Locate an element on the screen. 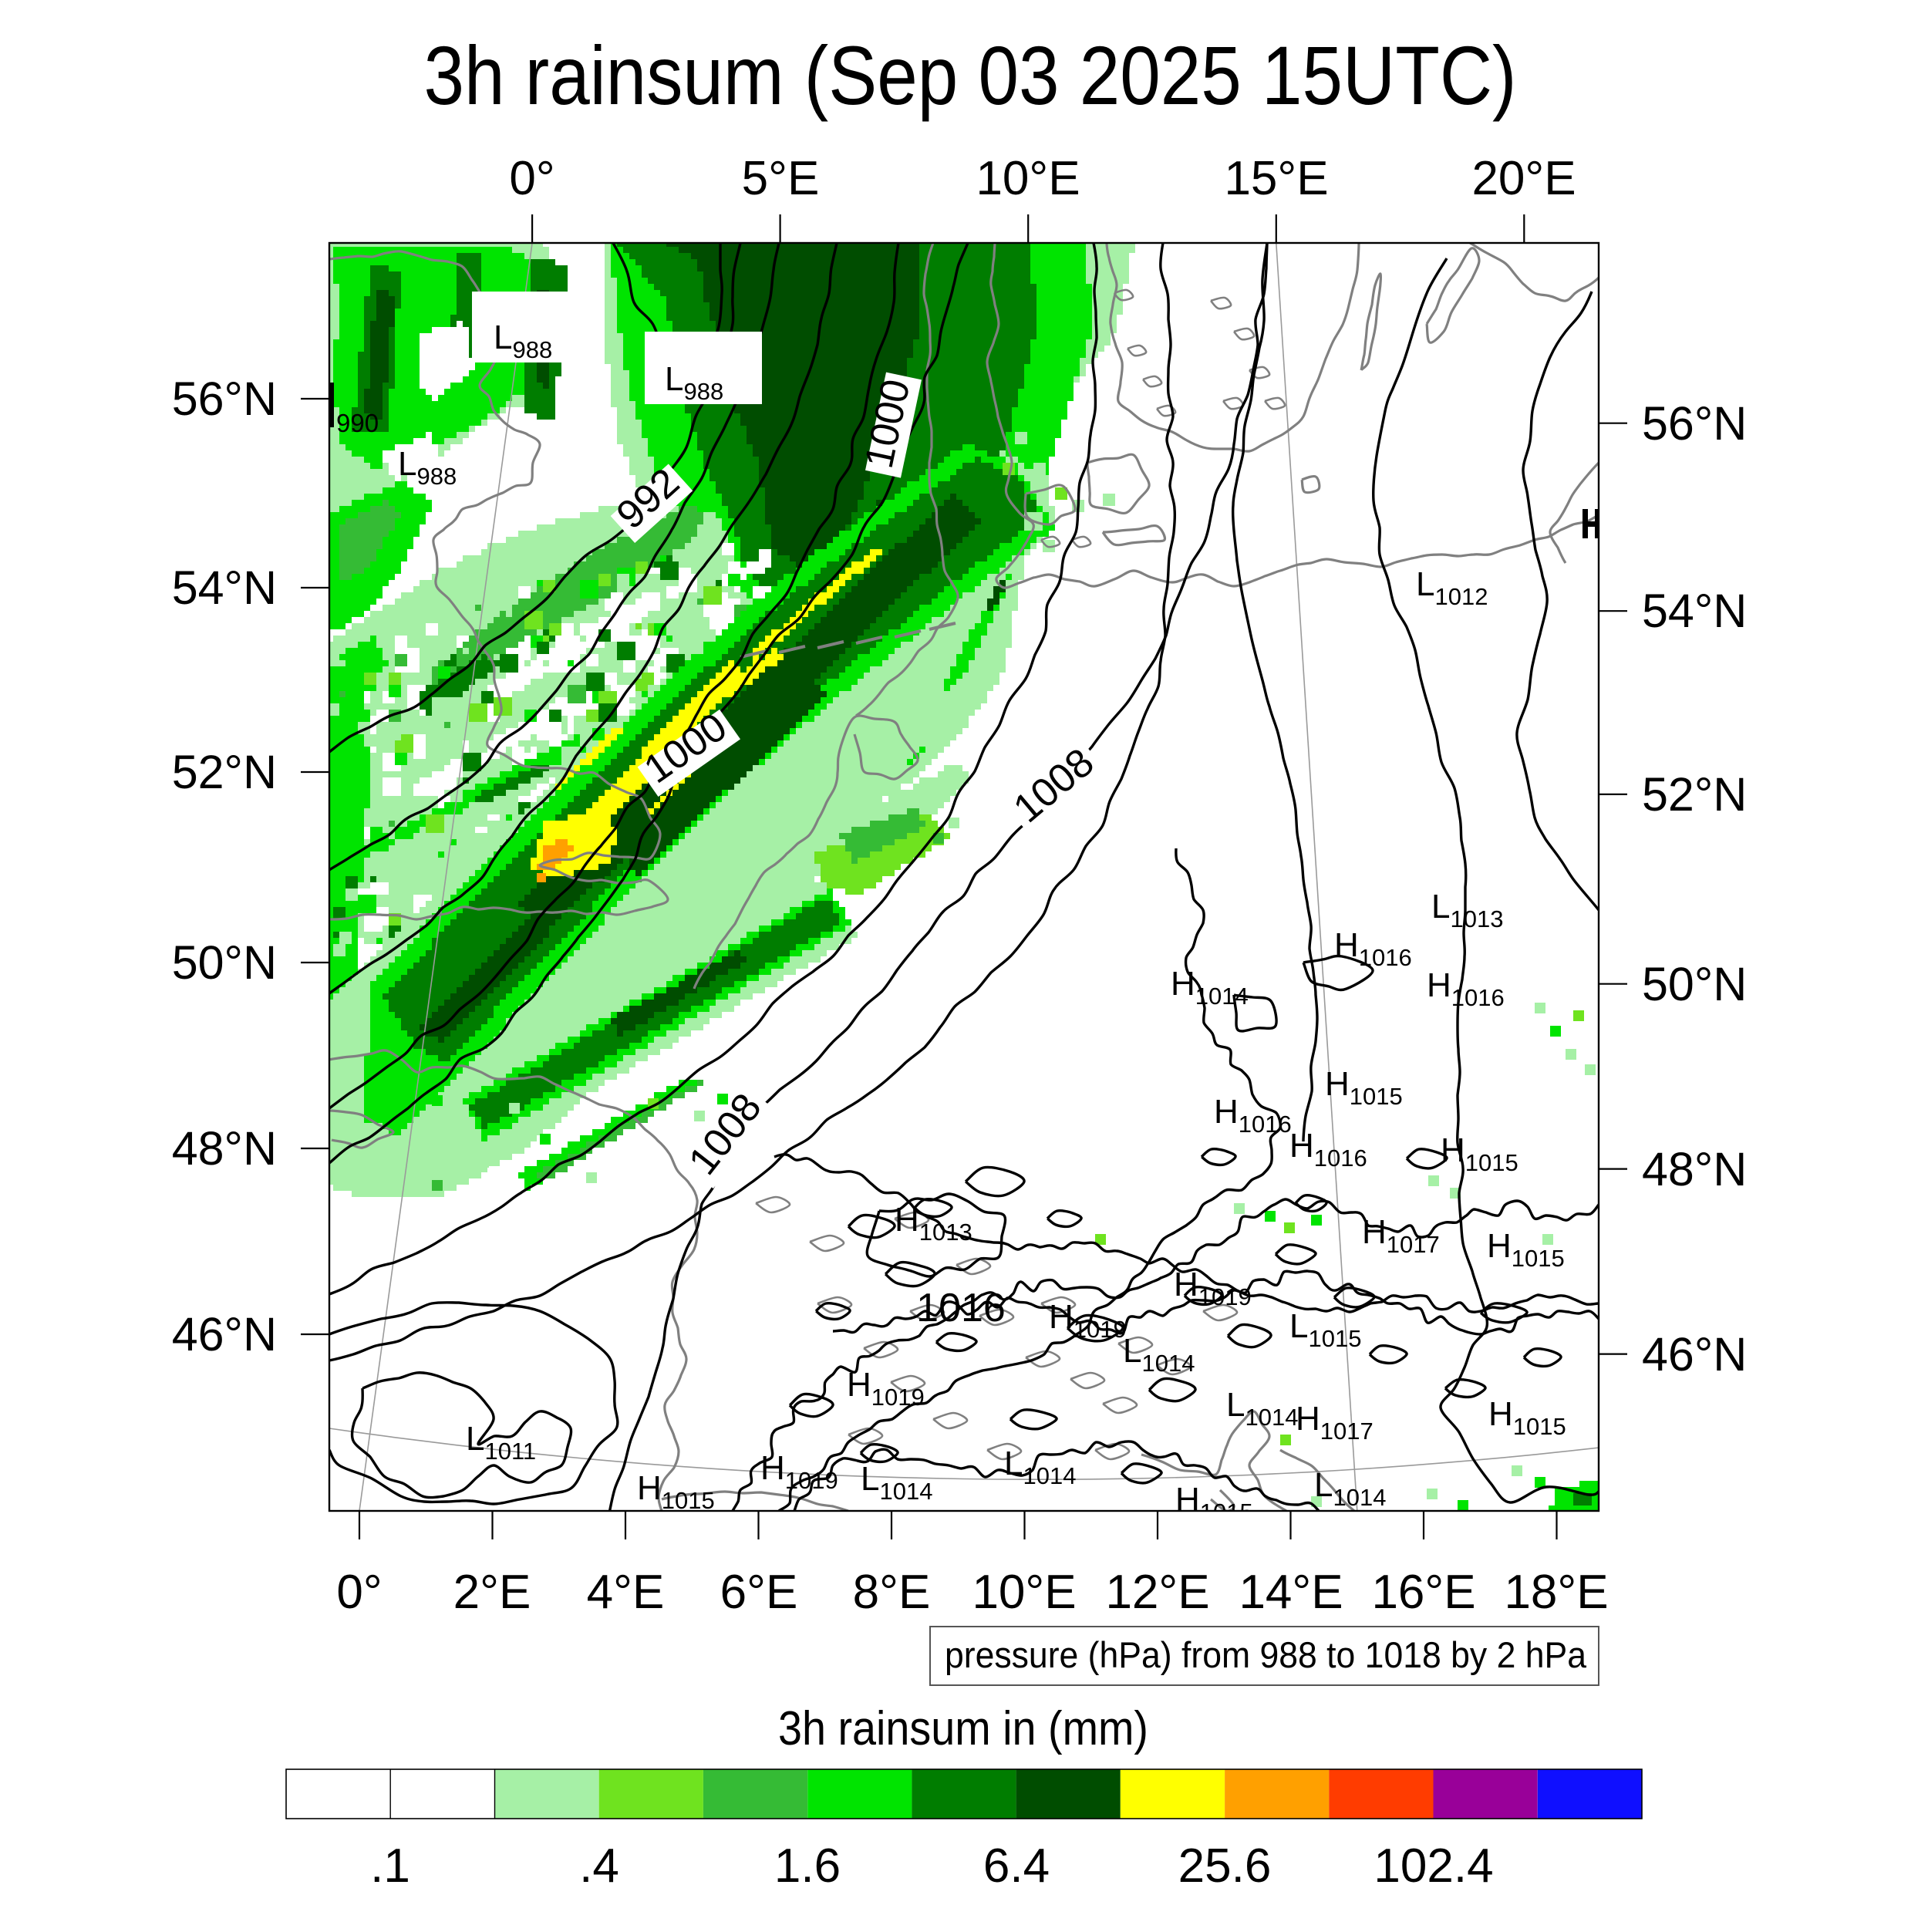  svg-text: H1019 is located at coordinates (886, 1388).